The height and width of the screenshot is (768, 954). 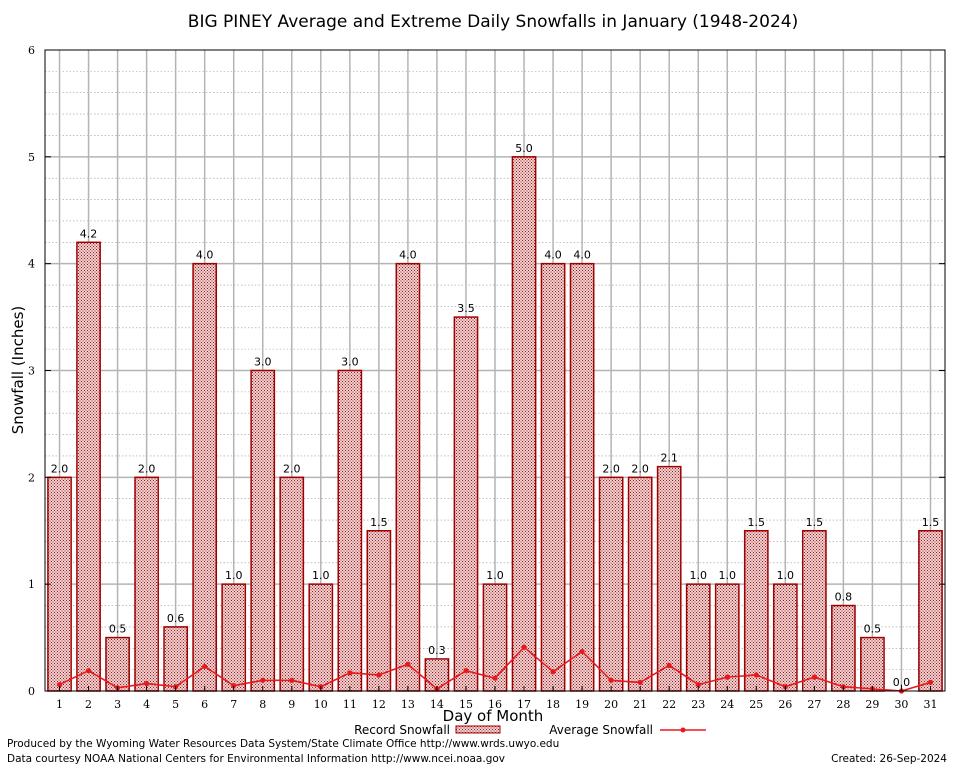 What do you see at coordinates (88, 704) in the screenshot?
I see `x-tick-label: 2` at bounding box center [88, 704].